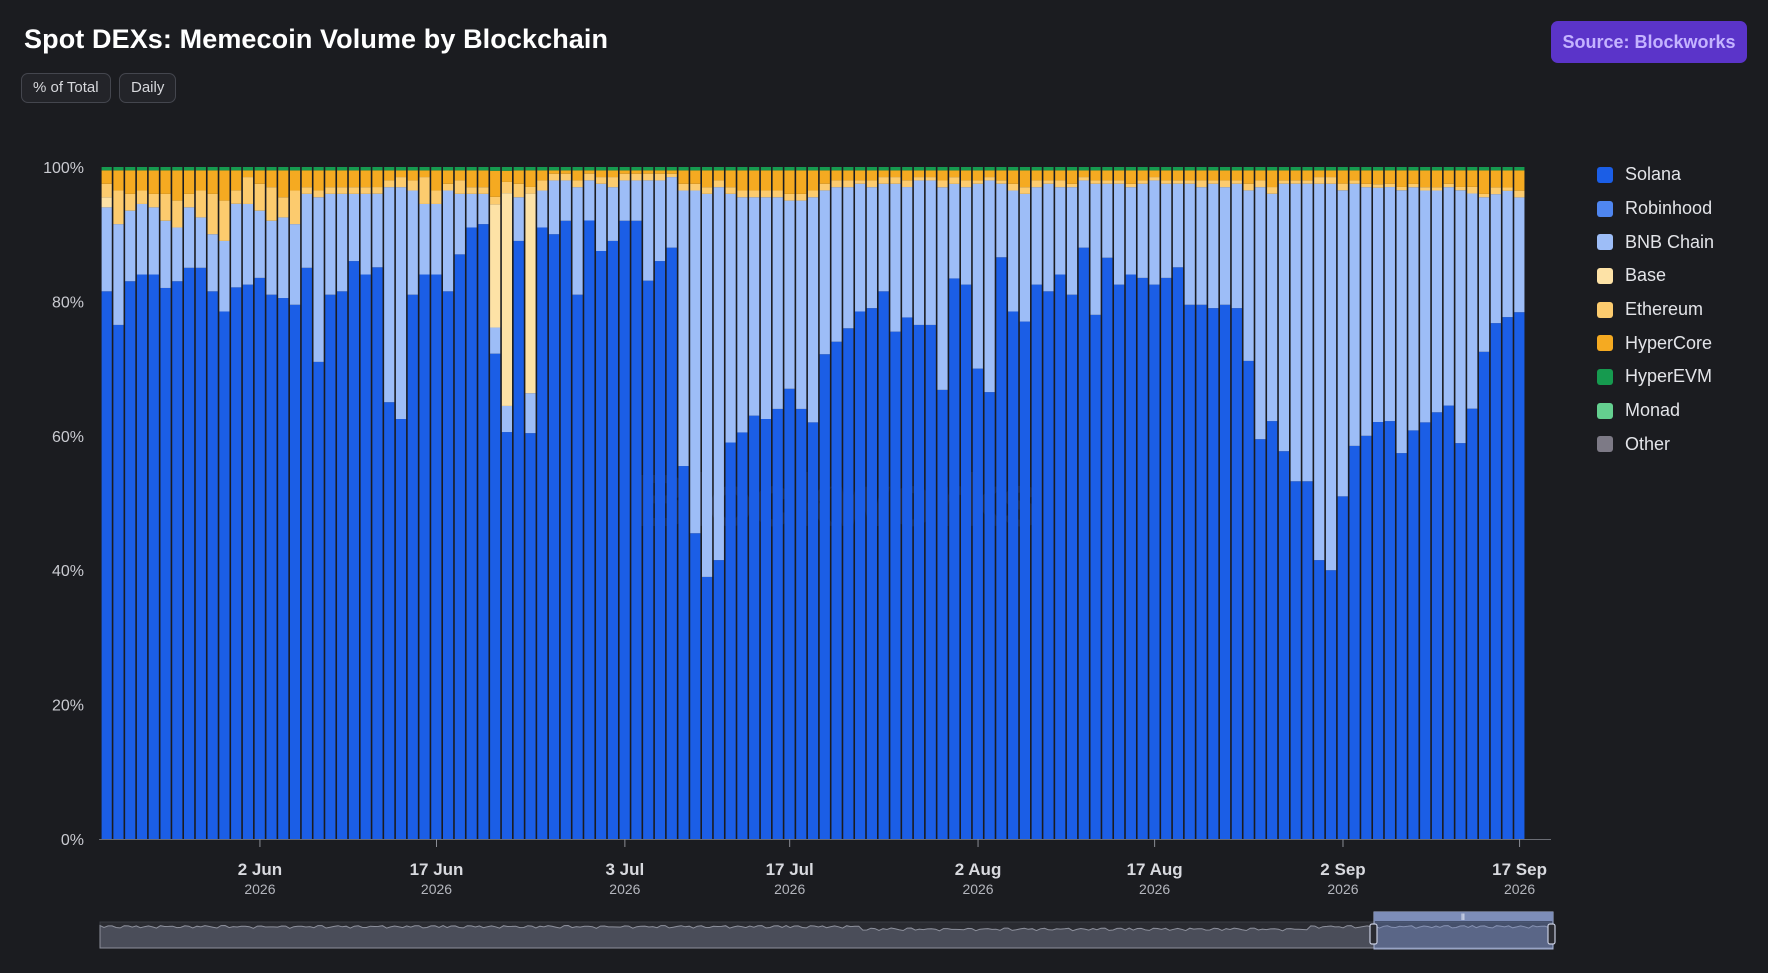 The width and height of the screenshot is (1768, 973). Describe the element at coordinates (66, 88) in the screenshot. I see `percent-of-total-toggle: % of Total` at that location.